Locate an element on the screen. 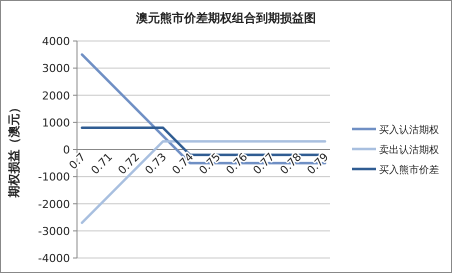 The height and width of the screenshot is (273, 452). legend-label: 买入认沽期权 is located at coordinates (409, 130).